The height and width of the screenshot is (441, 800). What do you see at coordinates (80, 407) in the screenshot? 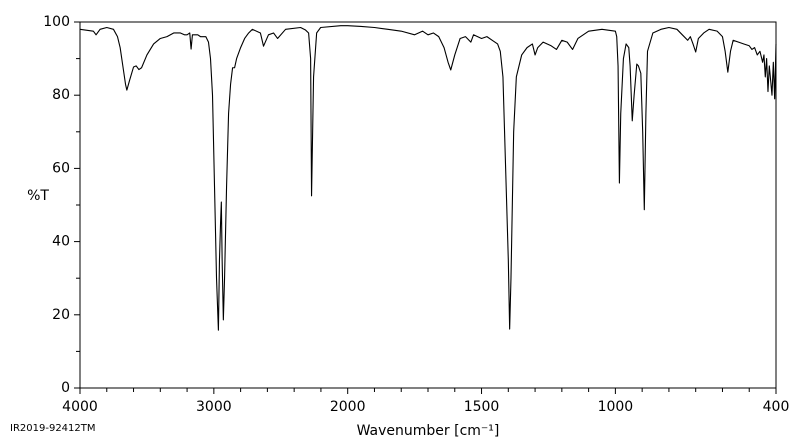
I see `x-tick-label: 4000` at bounding box center [80, 407].